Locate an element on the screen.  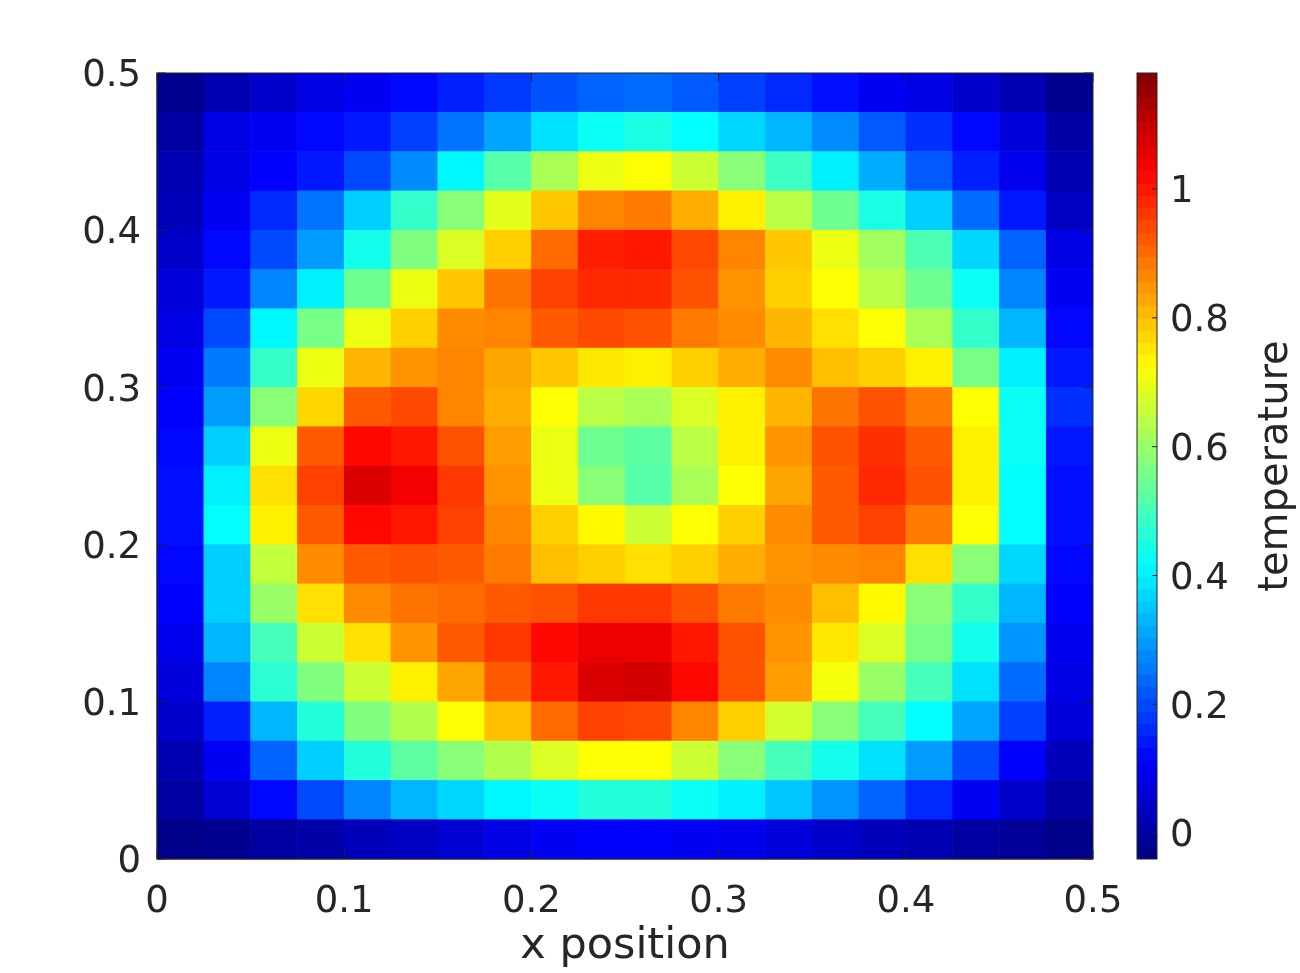
y-tick-label: 0.2 is located at coordinates (111, 545).